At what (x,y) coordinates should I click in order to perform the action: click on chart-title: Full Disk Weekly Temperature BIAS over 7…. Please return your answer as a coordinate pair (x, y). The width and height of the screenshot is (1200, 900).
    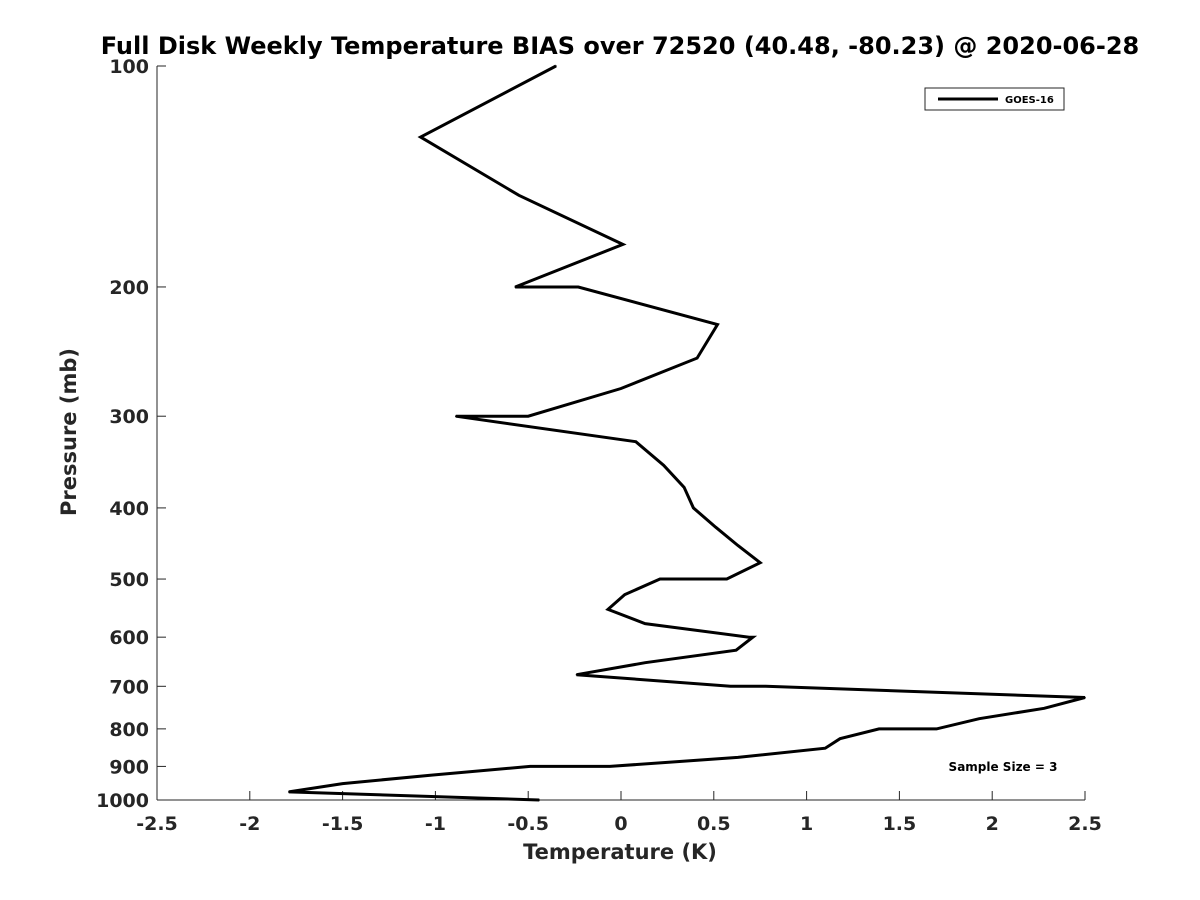
    Looking at the image, I should click on (620, 46).